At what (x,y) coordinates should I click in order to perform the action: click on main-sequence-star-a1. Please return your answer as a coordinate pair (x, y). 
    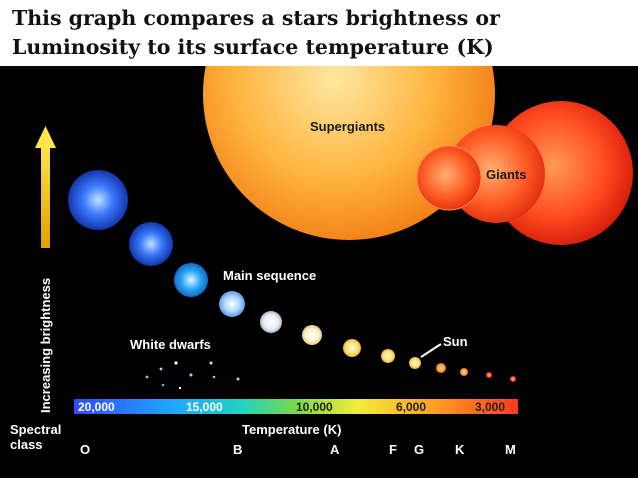
    Looking at the image, I should click on (271, 322).